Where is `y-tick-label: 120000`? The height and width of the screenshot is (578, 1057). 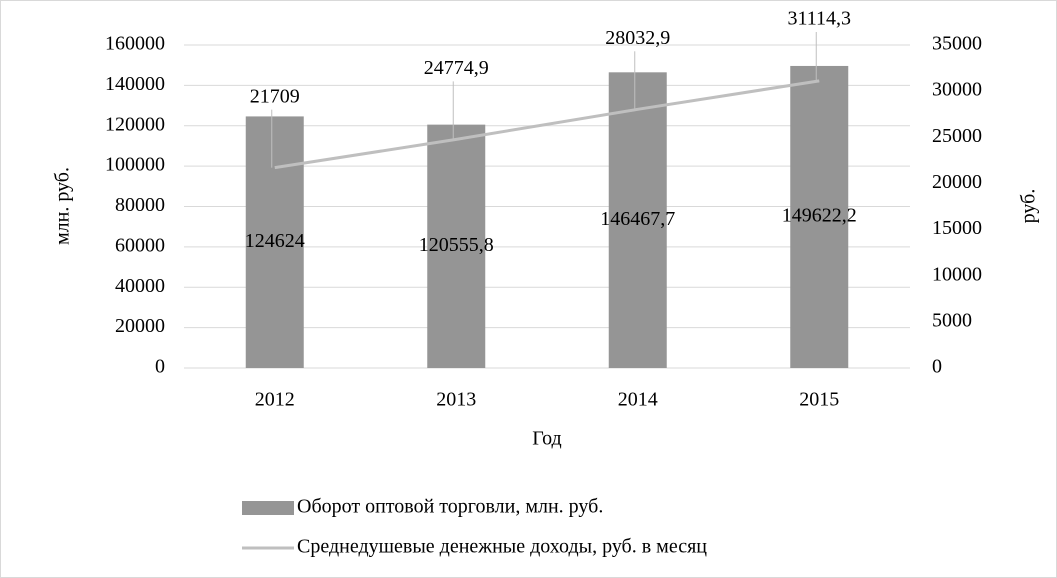 y-tick-label: 120000 is located at coordinates (135, 124).